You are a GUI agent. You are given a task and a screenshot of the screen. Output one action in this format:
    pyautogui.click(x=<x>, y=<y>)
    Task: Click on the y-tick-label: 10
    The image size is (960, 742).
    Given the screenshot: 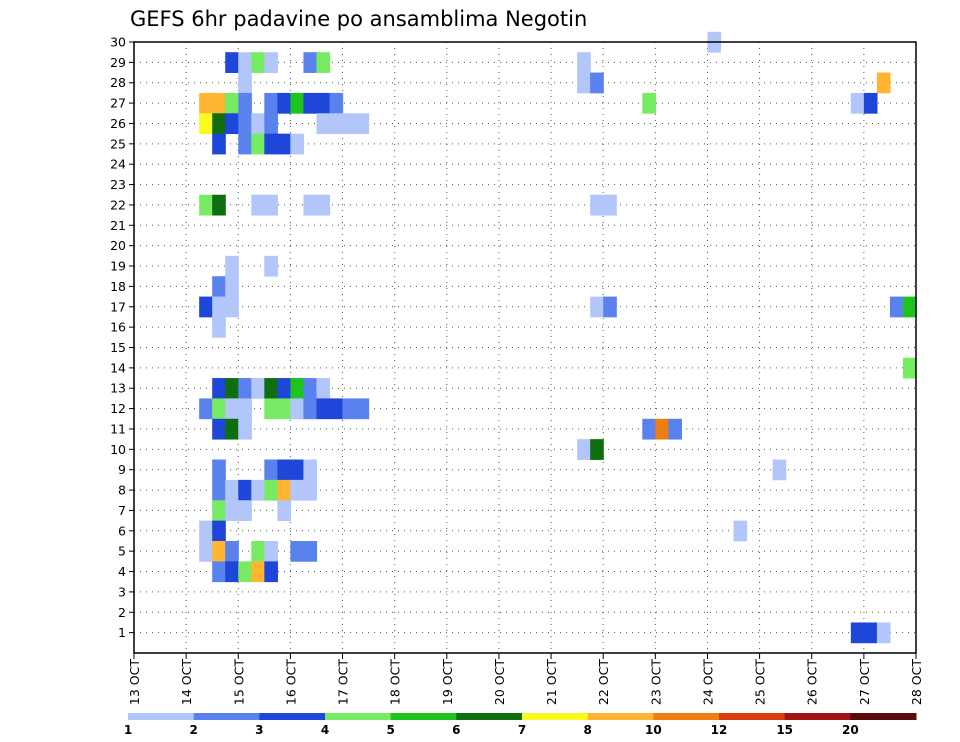 What is the action you would take?
    pyautogui.click(x=118, y=449)
    